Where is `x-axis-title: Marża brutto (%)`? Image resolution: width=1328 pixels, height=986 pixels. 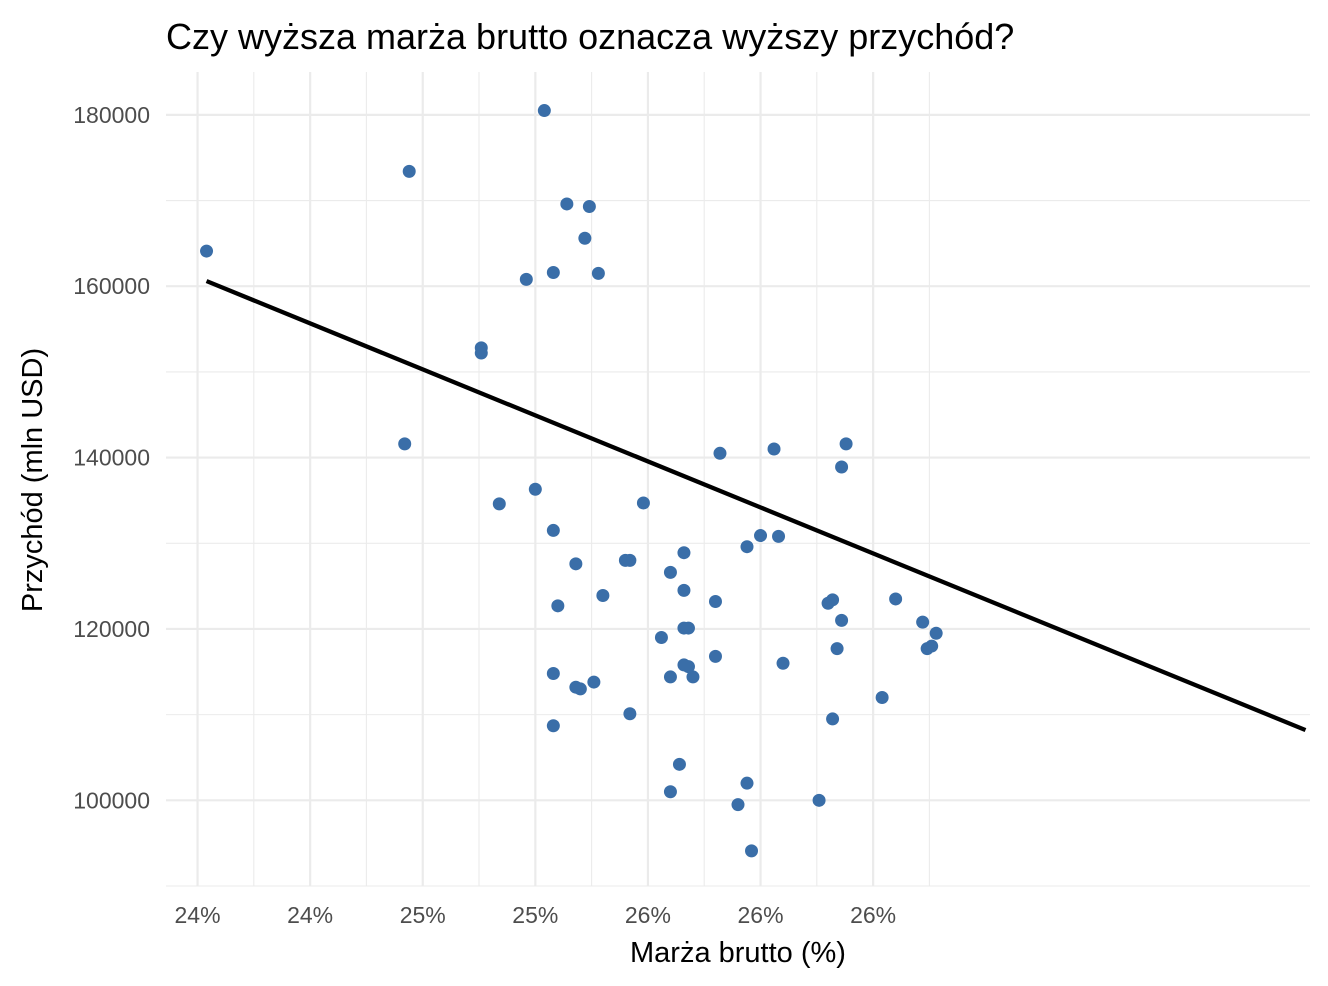
x-axis-title: Marża brutto (%) is located at coordinates (738, 953).